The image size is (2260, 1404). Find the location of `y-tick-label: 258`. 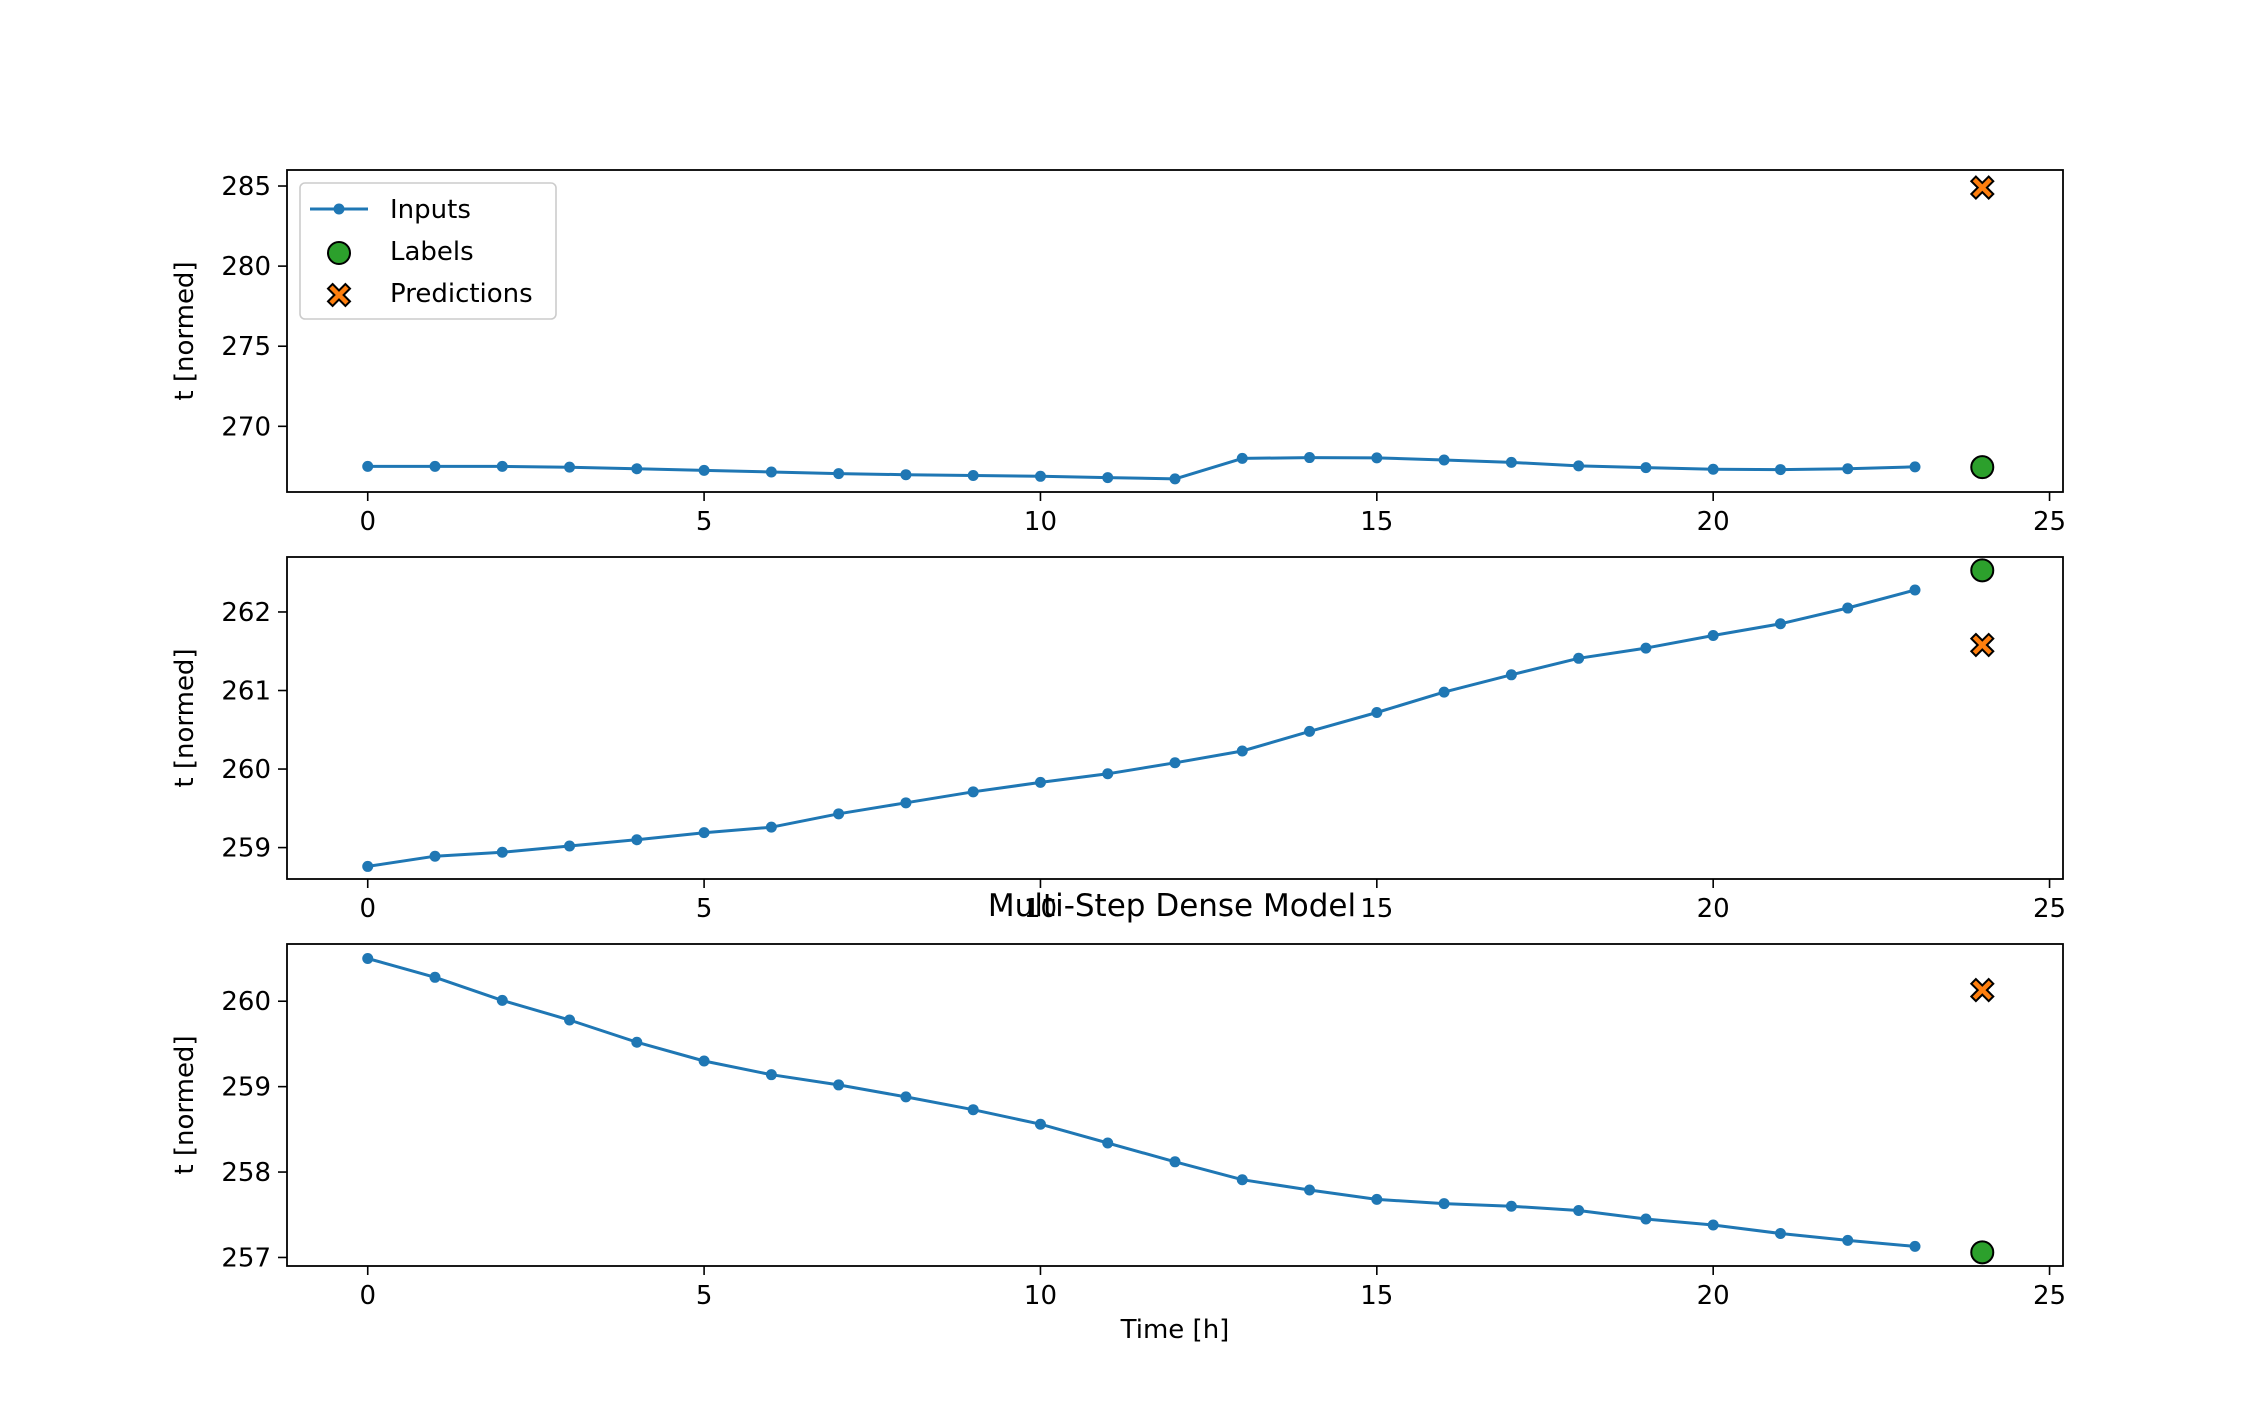

y-tick-label: 258 is located at coordinates (246, 1173).